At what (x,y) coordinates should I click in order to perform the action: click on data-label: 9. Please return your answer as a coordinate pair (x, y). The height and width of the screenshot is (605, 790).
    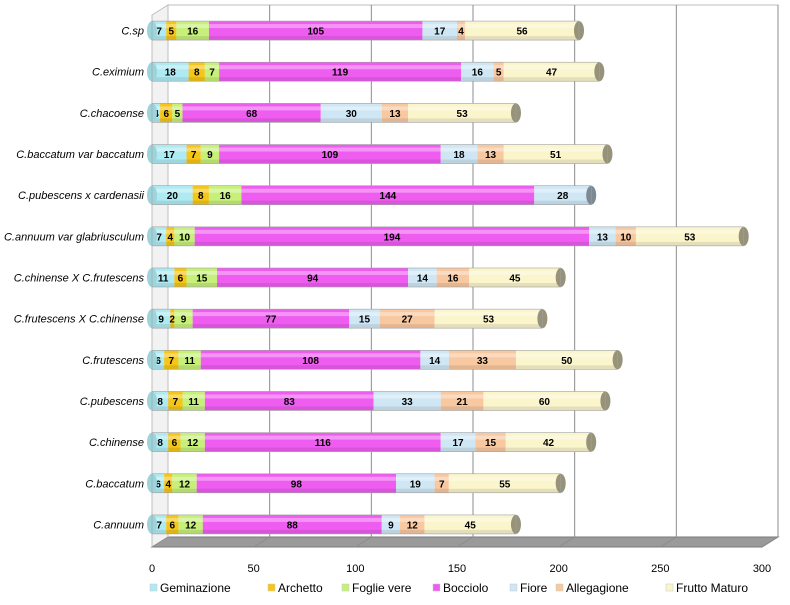
    Looking at the image, I should click on (210, 155).